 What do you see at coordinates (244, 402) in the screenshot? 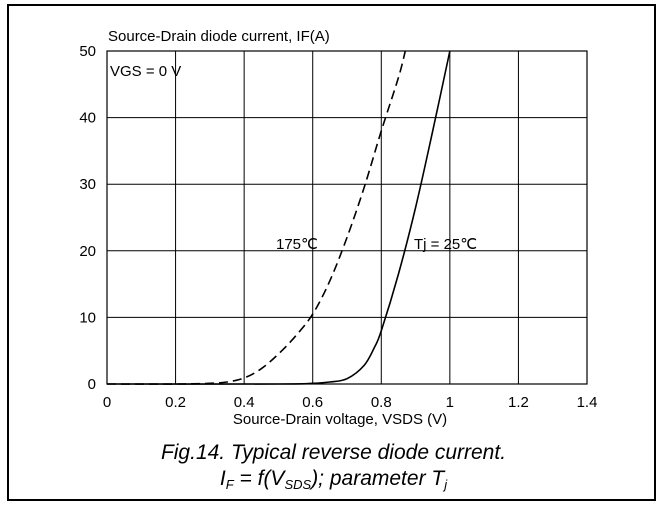
I see `x-tick-label: 0.4` at bounding box center [244, 402].